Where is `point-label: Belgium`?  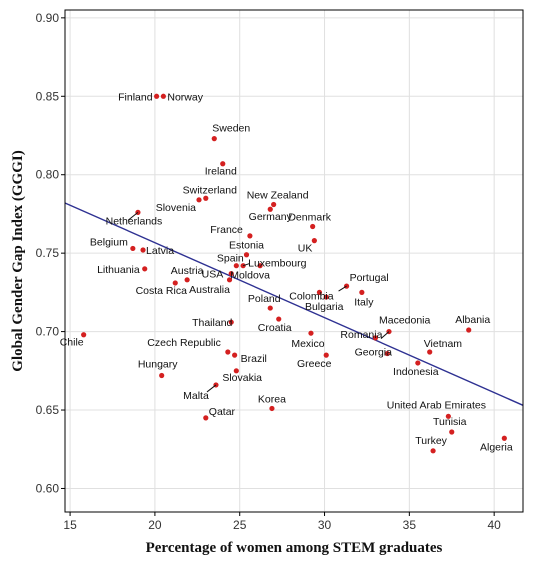 point-label: Belgium is located at coordinates (109, 242).